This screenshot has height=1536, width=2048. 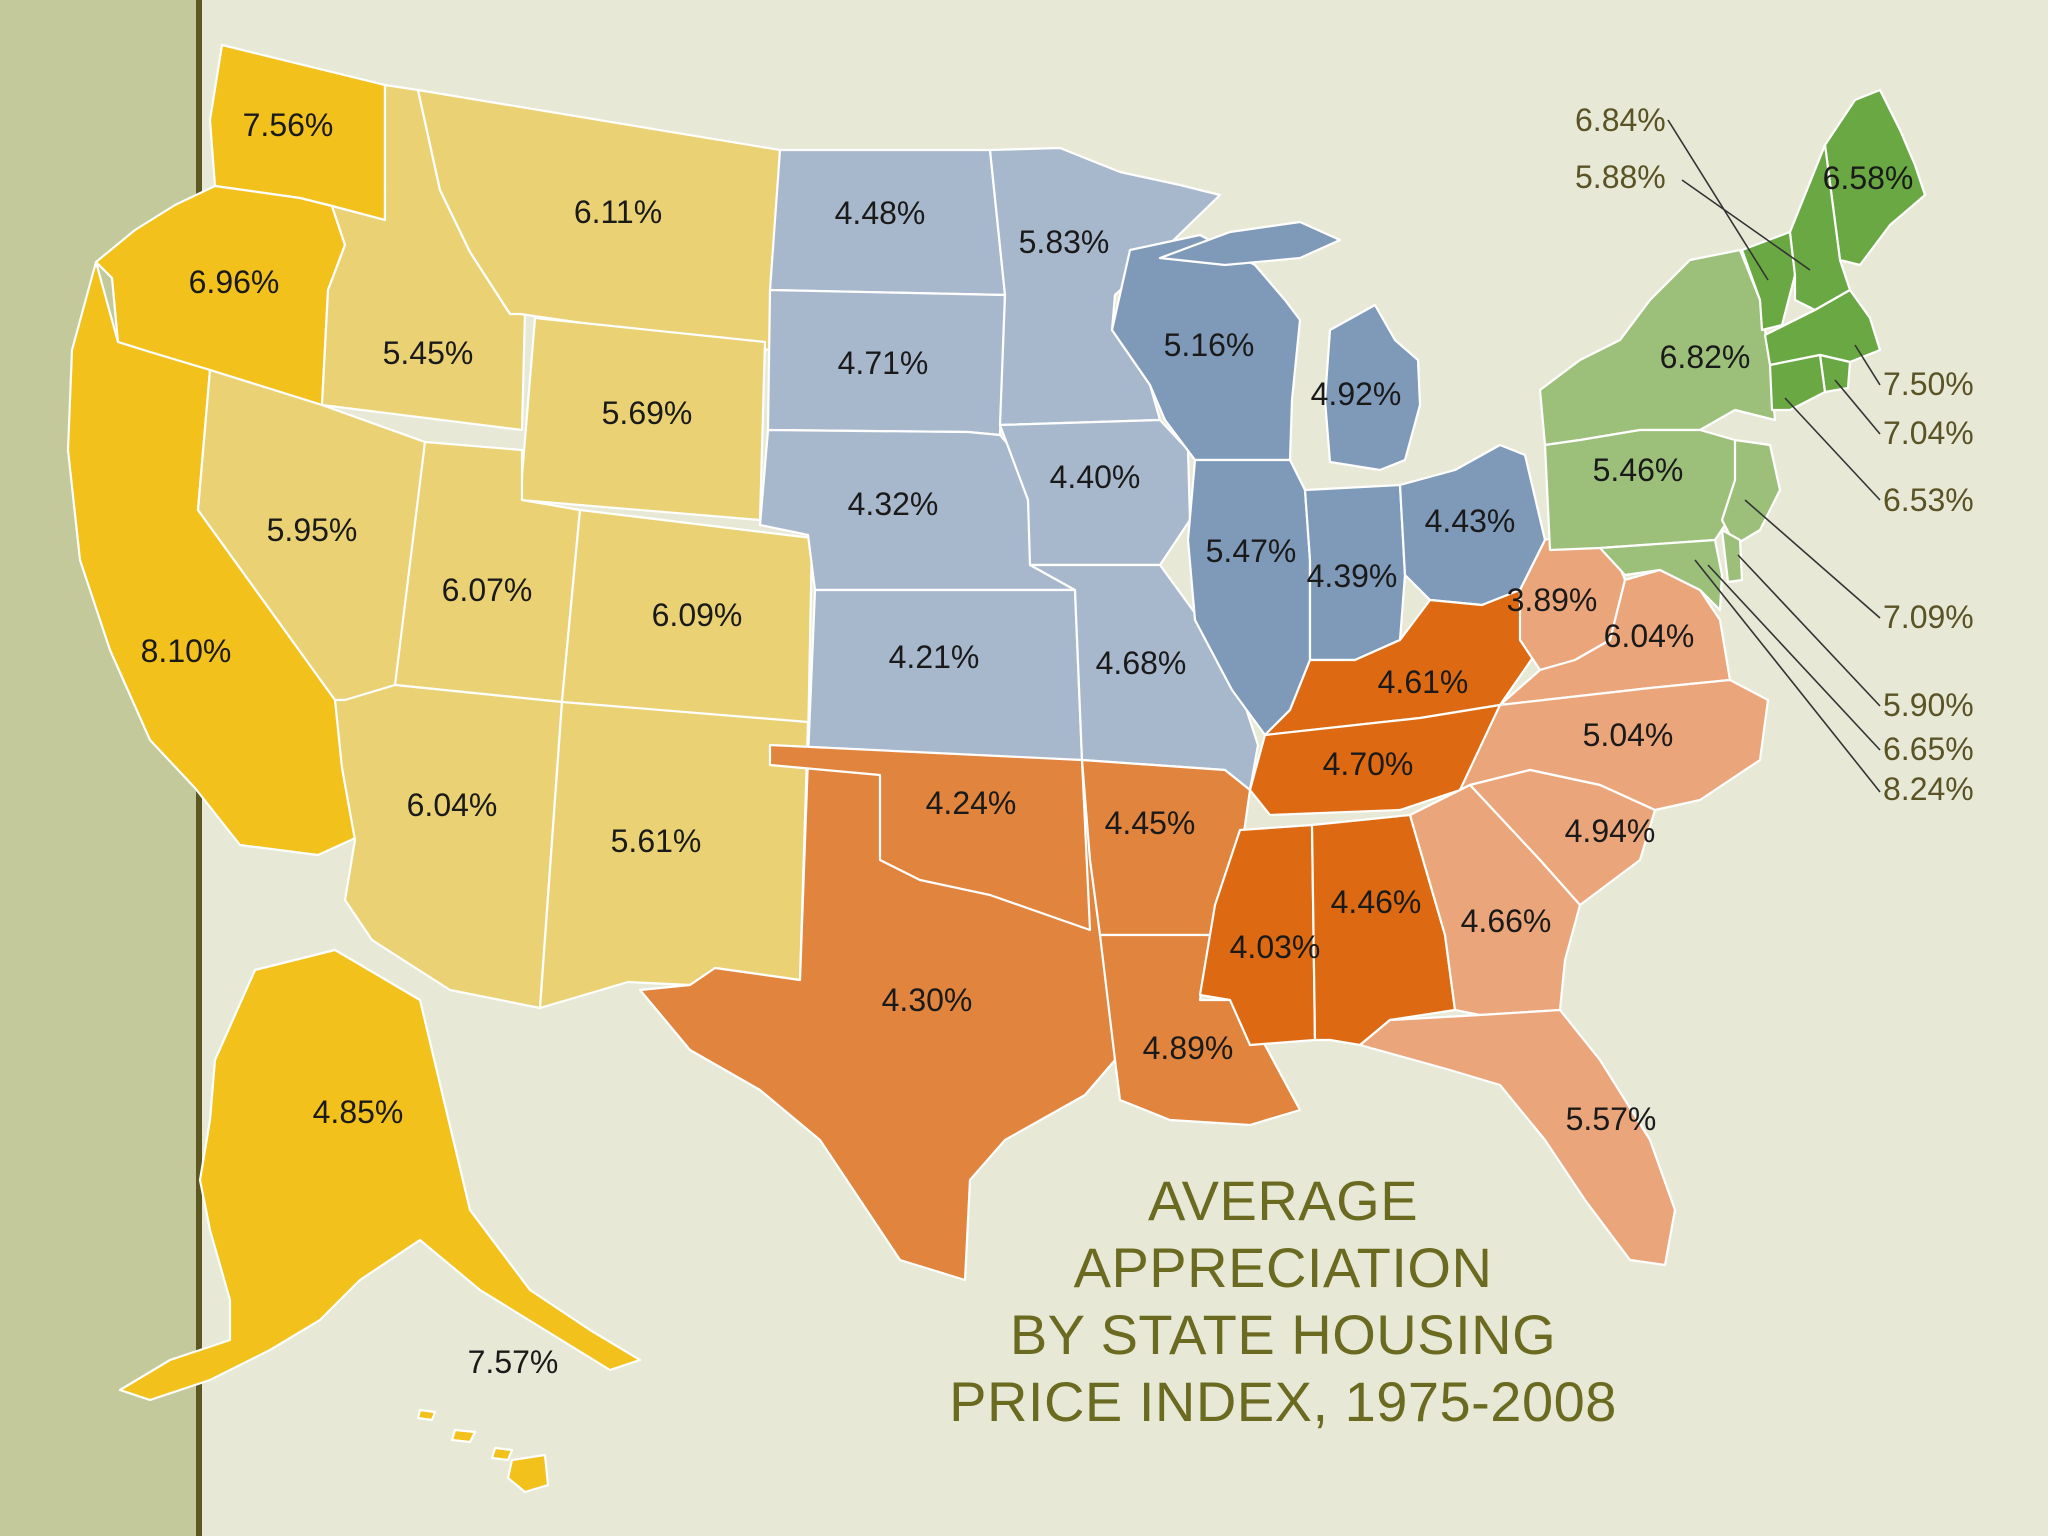 What do you see at coordinates (1188, 1048) in the screenshot?
I see `state-value-la: 4.89%` at bounding box center [1188, 1048].